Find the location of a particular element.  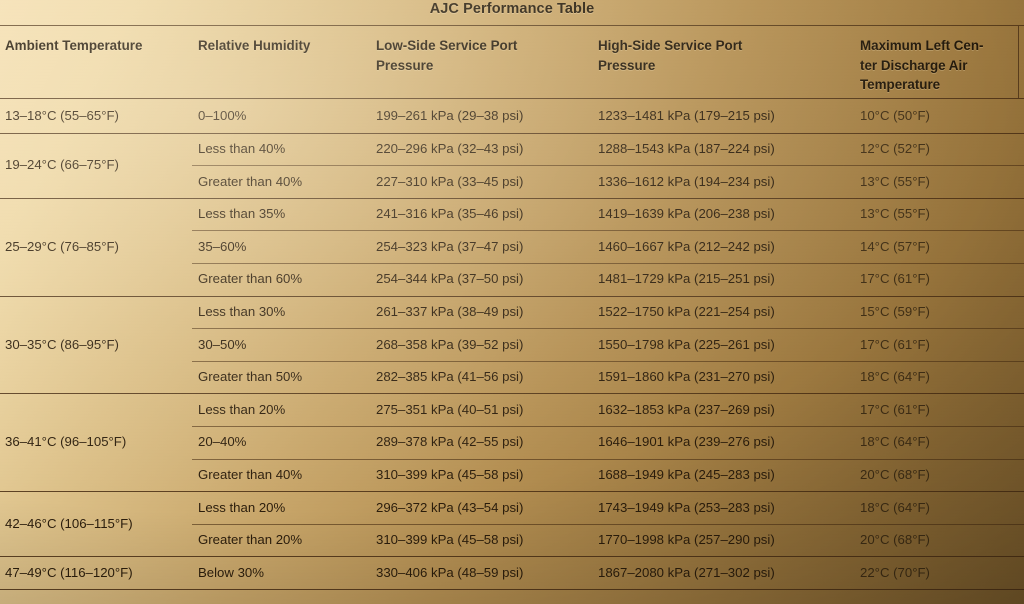

low-side-pressure-cell: 268–358 kPa (39–52 psi) is located at coordinates (450, 344).